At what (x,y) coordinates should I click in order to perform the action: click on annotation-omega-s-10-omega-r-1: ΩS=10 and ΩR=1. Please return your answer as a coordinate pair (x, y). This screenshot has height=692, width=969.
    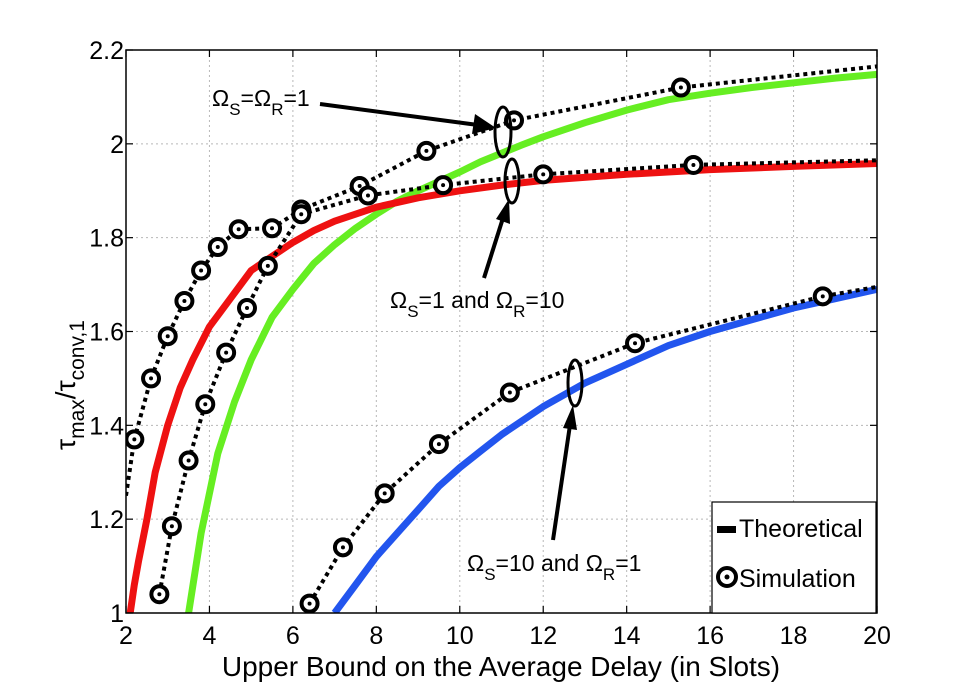
    Looking at the image, I should click on (554, 471).